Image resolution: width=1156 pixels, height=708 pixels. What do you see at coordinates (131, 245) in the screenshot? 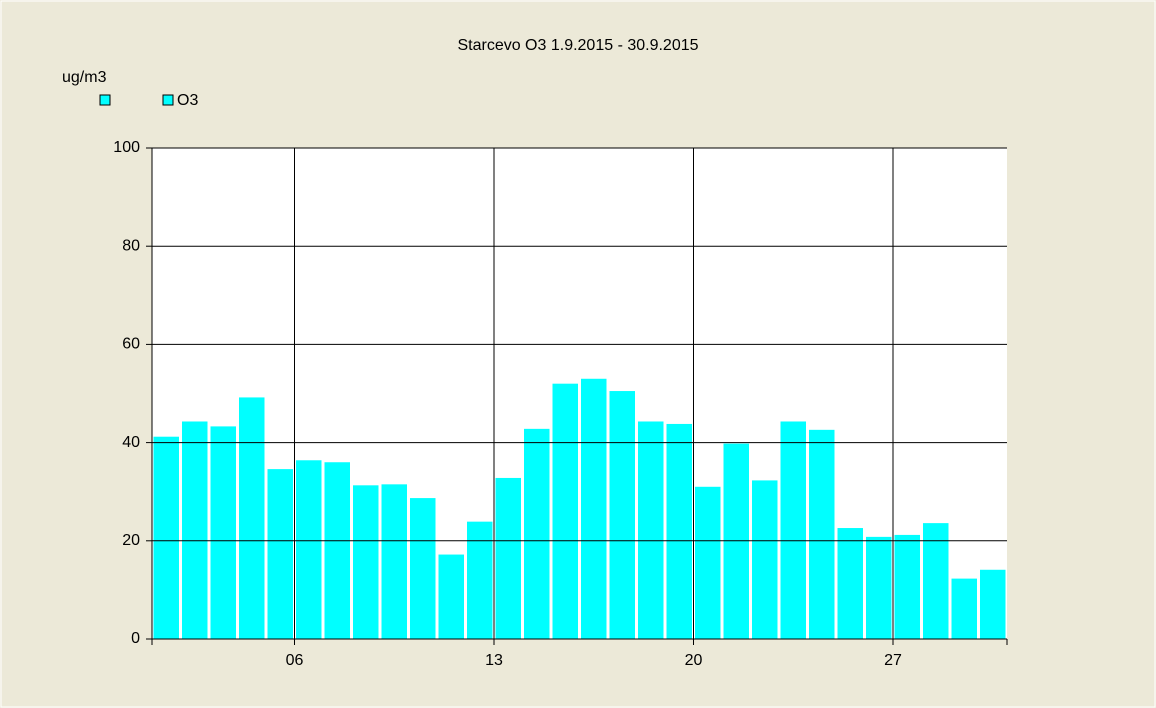
I see `y-tick-label: 80` at bounding box center [131, 245].